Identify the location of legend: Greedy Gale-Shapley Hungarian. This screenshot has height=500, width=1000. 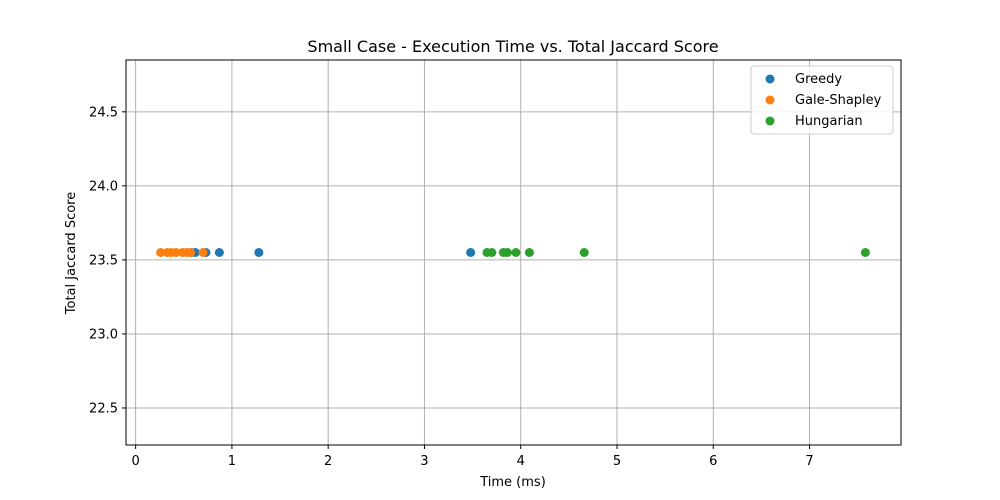
(822, 100).